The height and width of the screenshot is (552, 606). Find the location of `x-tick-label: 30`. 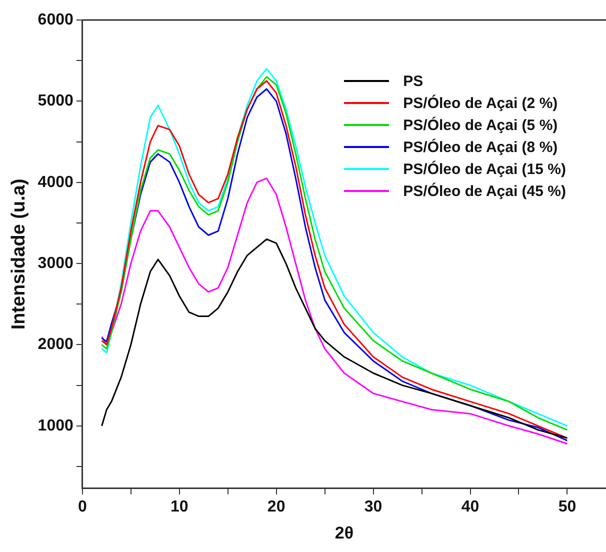

x-tick-label: 30 is located at coordinates (373, 507).